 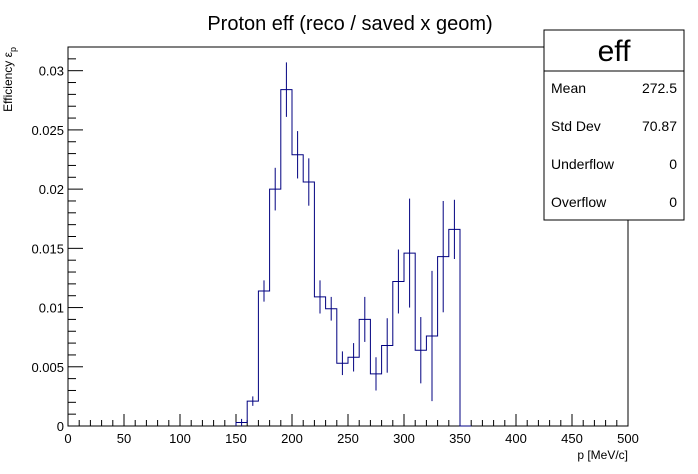 What do you see at coordinates (57, 240) in the screenshot?
I see `y-axis: 0 0.005 0.01 0.015 0.02 0.025 0.03` at bounding box center [57, 240].